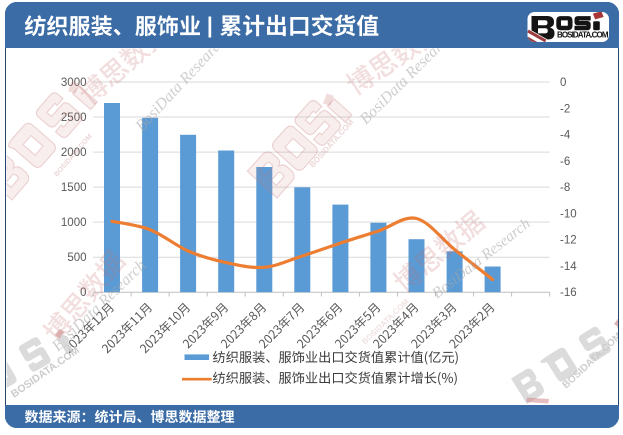 This screenshot has height=435, width=623. What do you see at coordinates (565, 109) in the screenshot?
I see `svg-text: -2` at bounding box center [565, 109].